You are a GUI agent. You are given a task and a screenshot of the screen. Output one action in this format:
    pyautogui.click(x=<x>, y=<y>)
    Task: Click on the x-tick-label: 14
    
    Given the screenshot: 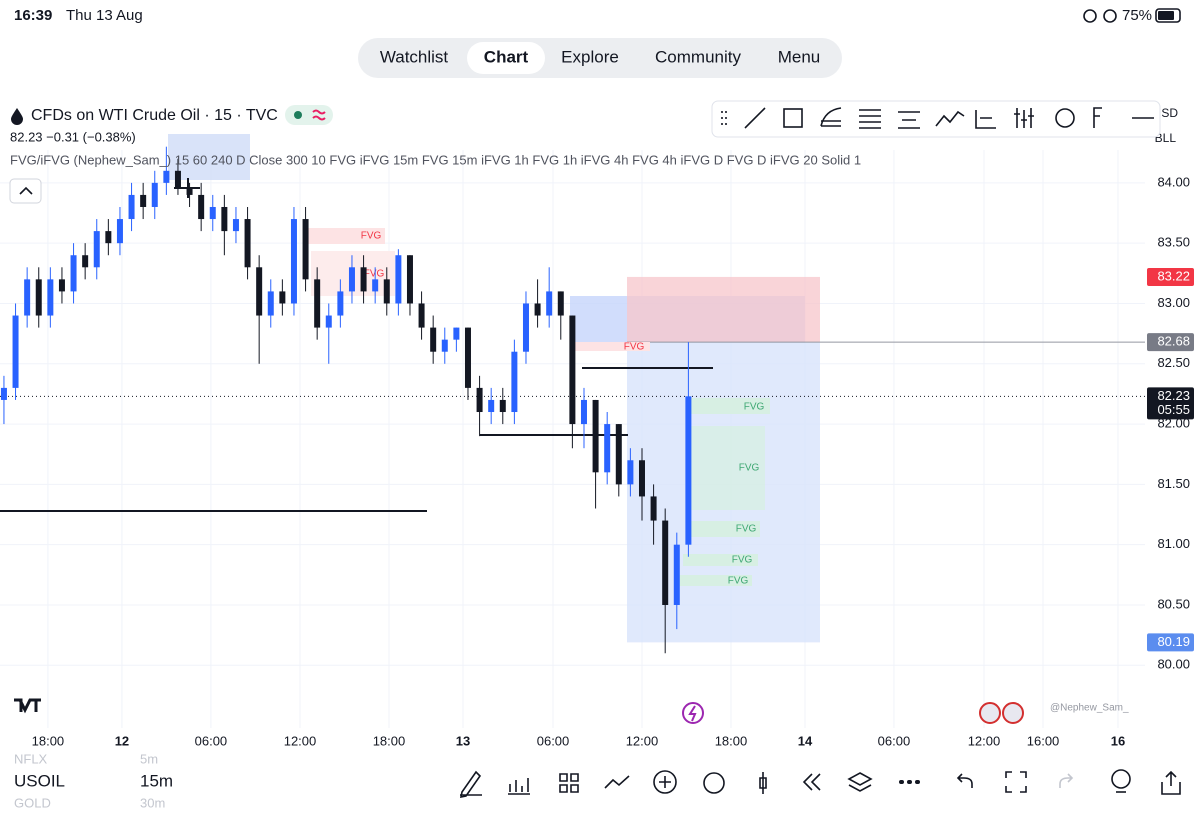 What is the action you would take?
    pyautogui.click(x=805, y=740)
    